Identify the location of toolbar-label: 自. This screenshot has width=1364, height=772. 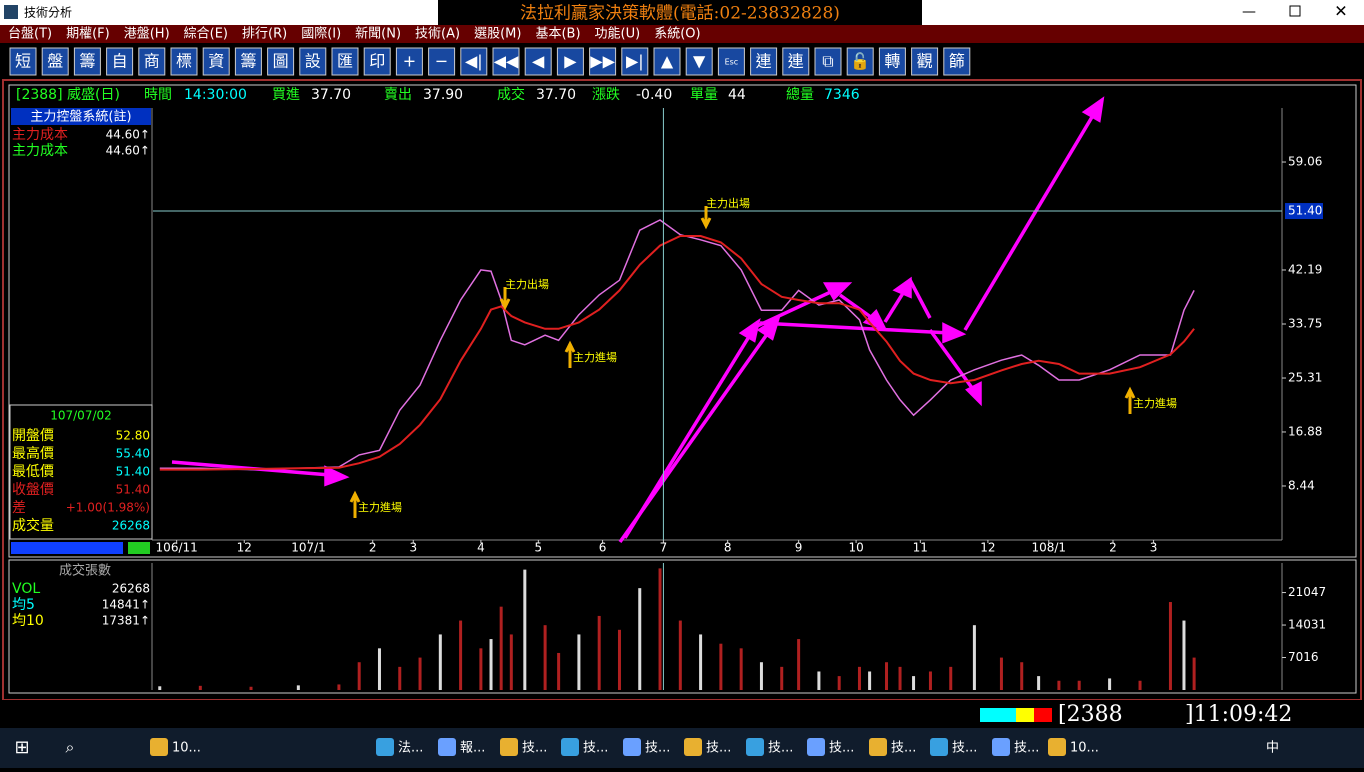
(120, 61).